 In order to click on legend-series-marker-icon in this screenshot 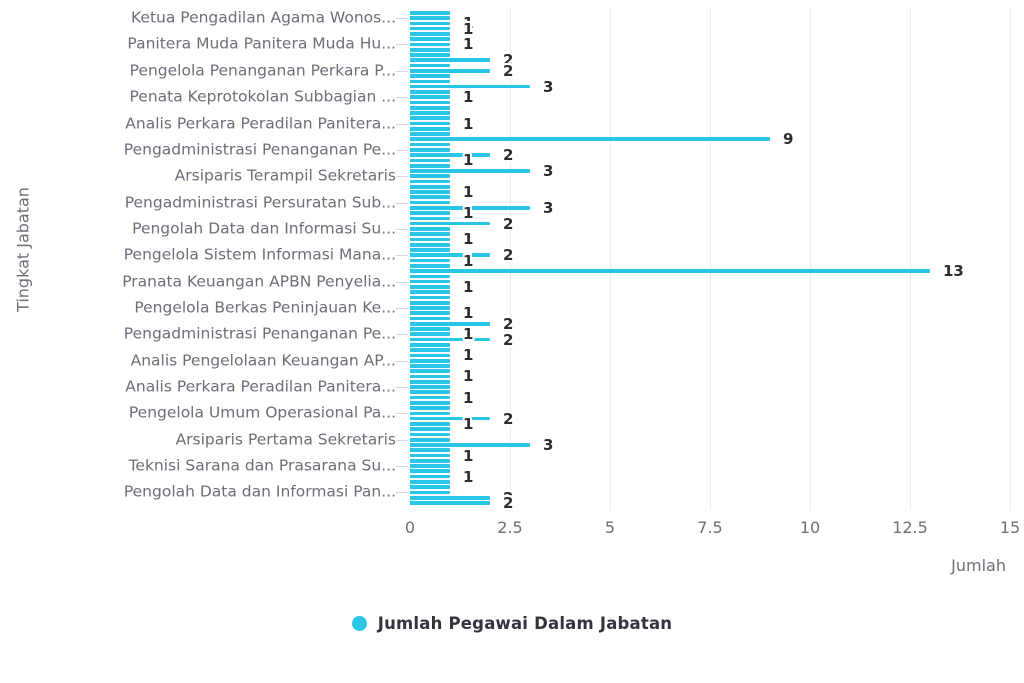, I will do `click(359, 623)`.